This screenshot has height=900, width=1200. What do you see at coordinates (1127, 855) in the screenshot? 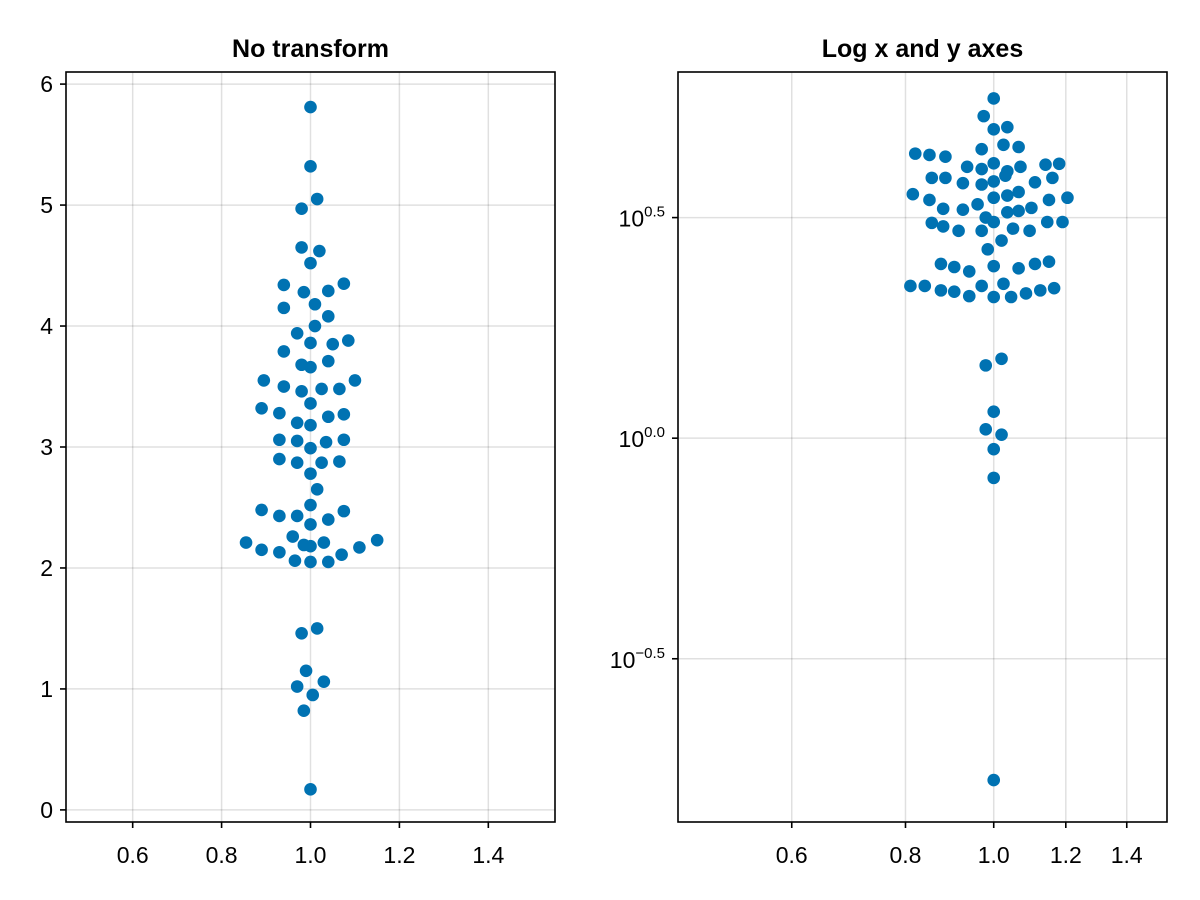
I see `x-tick-label: 1.4` at bounding box center [1127, 855].